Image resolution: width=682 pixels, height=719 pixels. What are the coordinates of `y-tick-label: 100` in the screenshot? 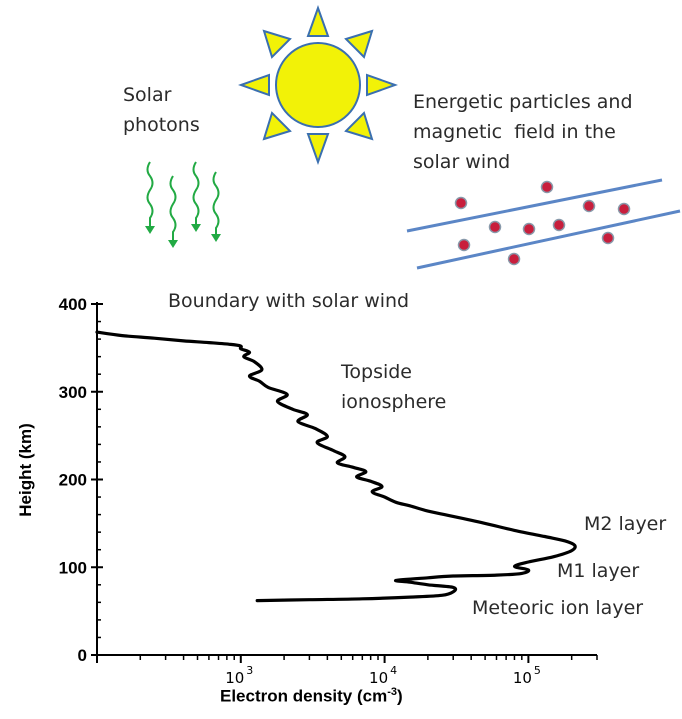 It's located at (73, 567).